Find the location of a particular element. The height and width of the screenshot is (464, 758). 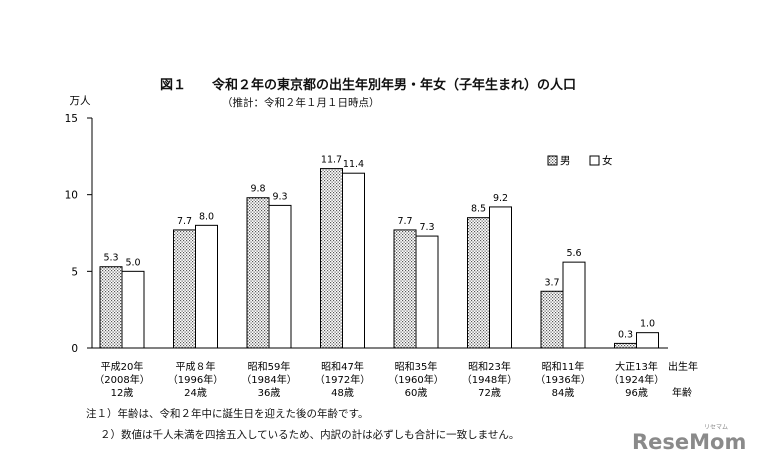

y-unit-label: 万人 is located at coordinates (80, 101).